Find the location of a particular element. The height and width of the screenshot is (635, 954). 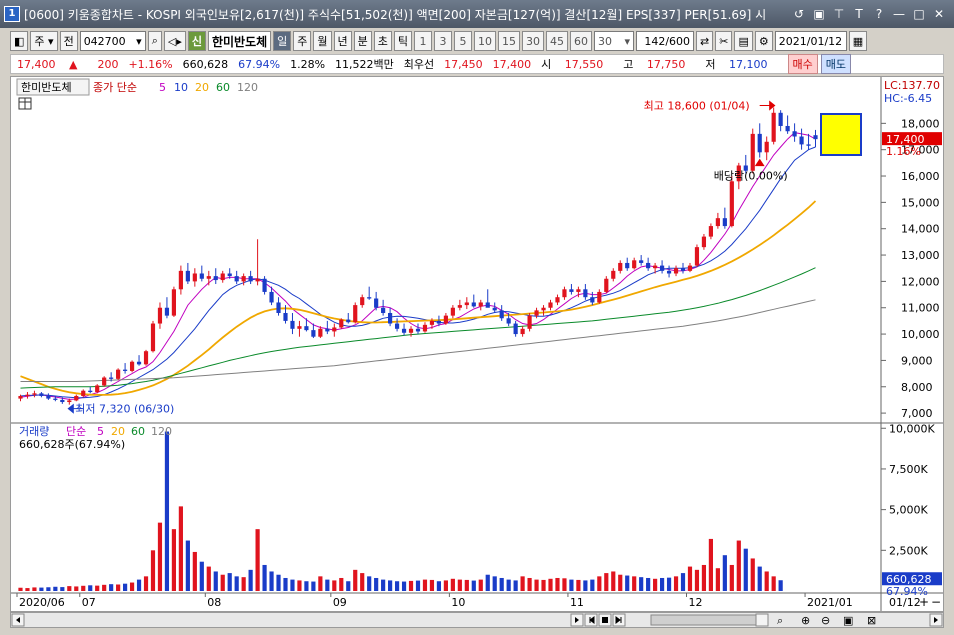

compare-icon: ⇄ is located at coordinates (705, 41).